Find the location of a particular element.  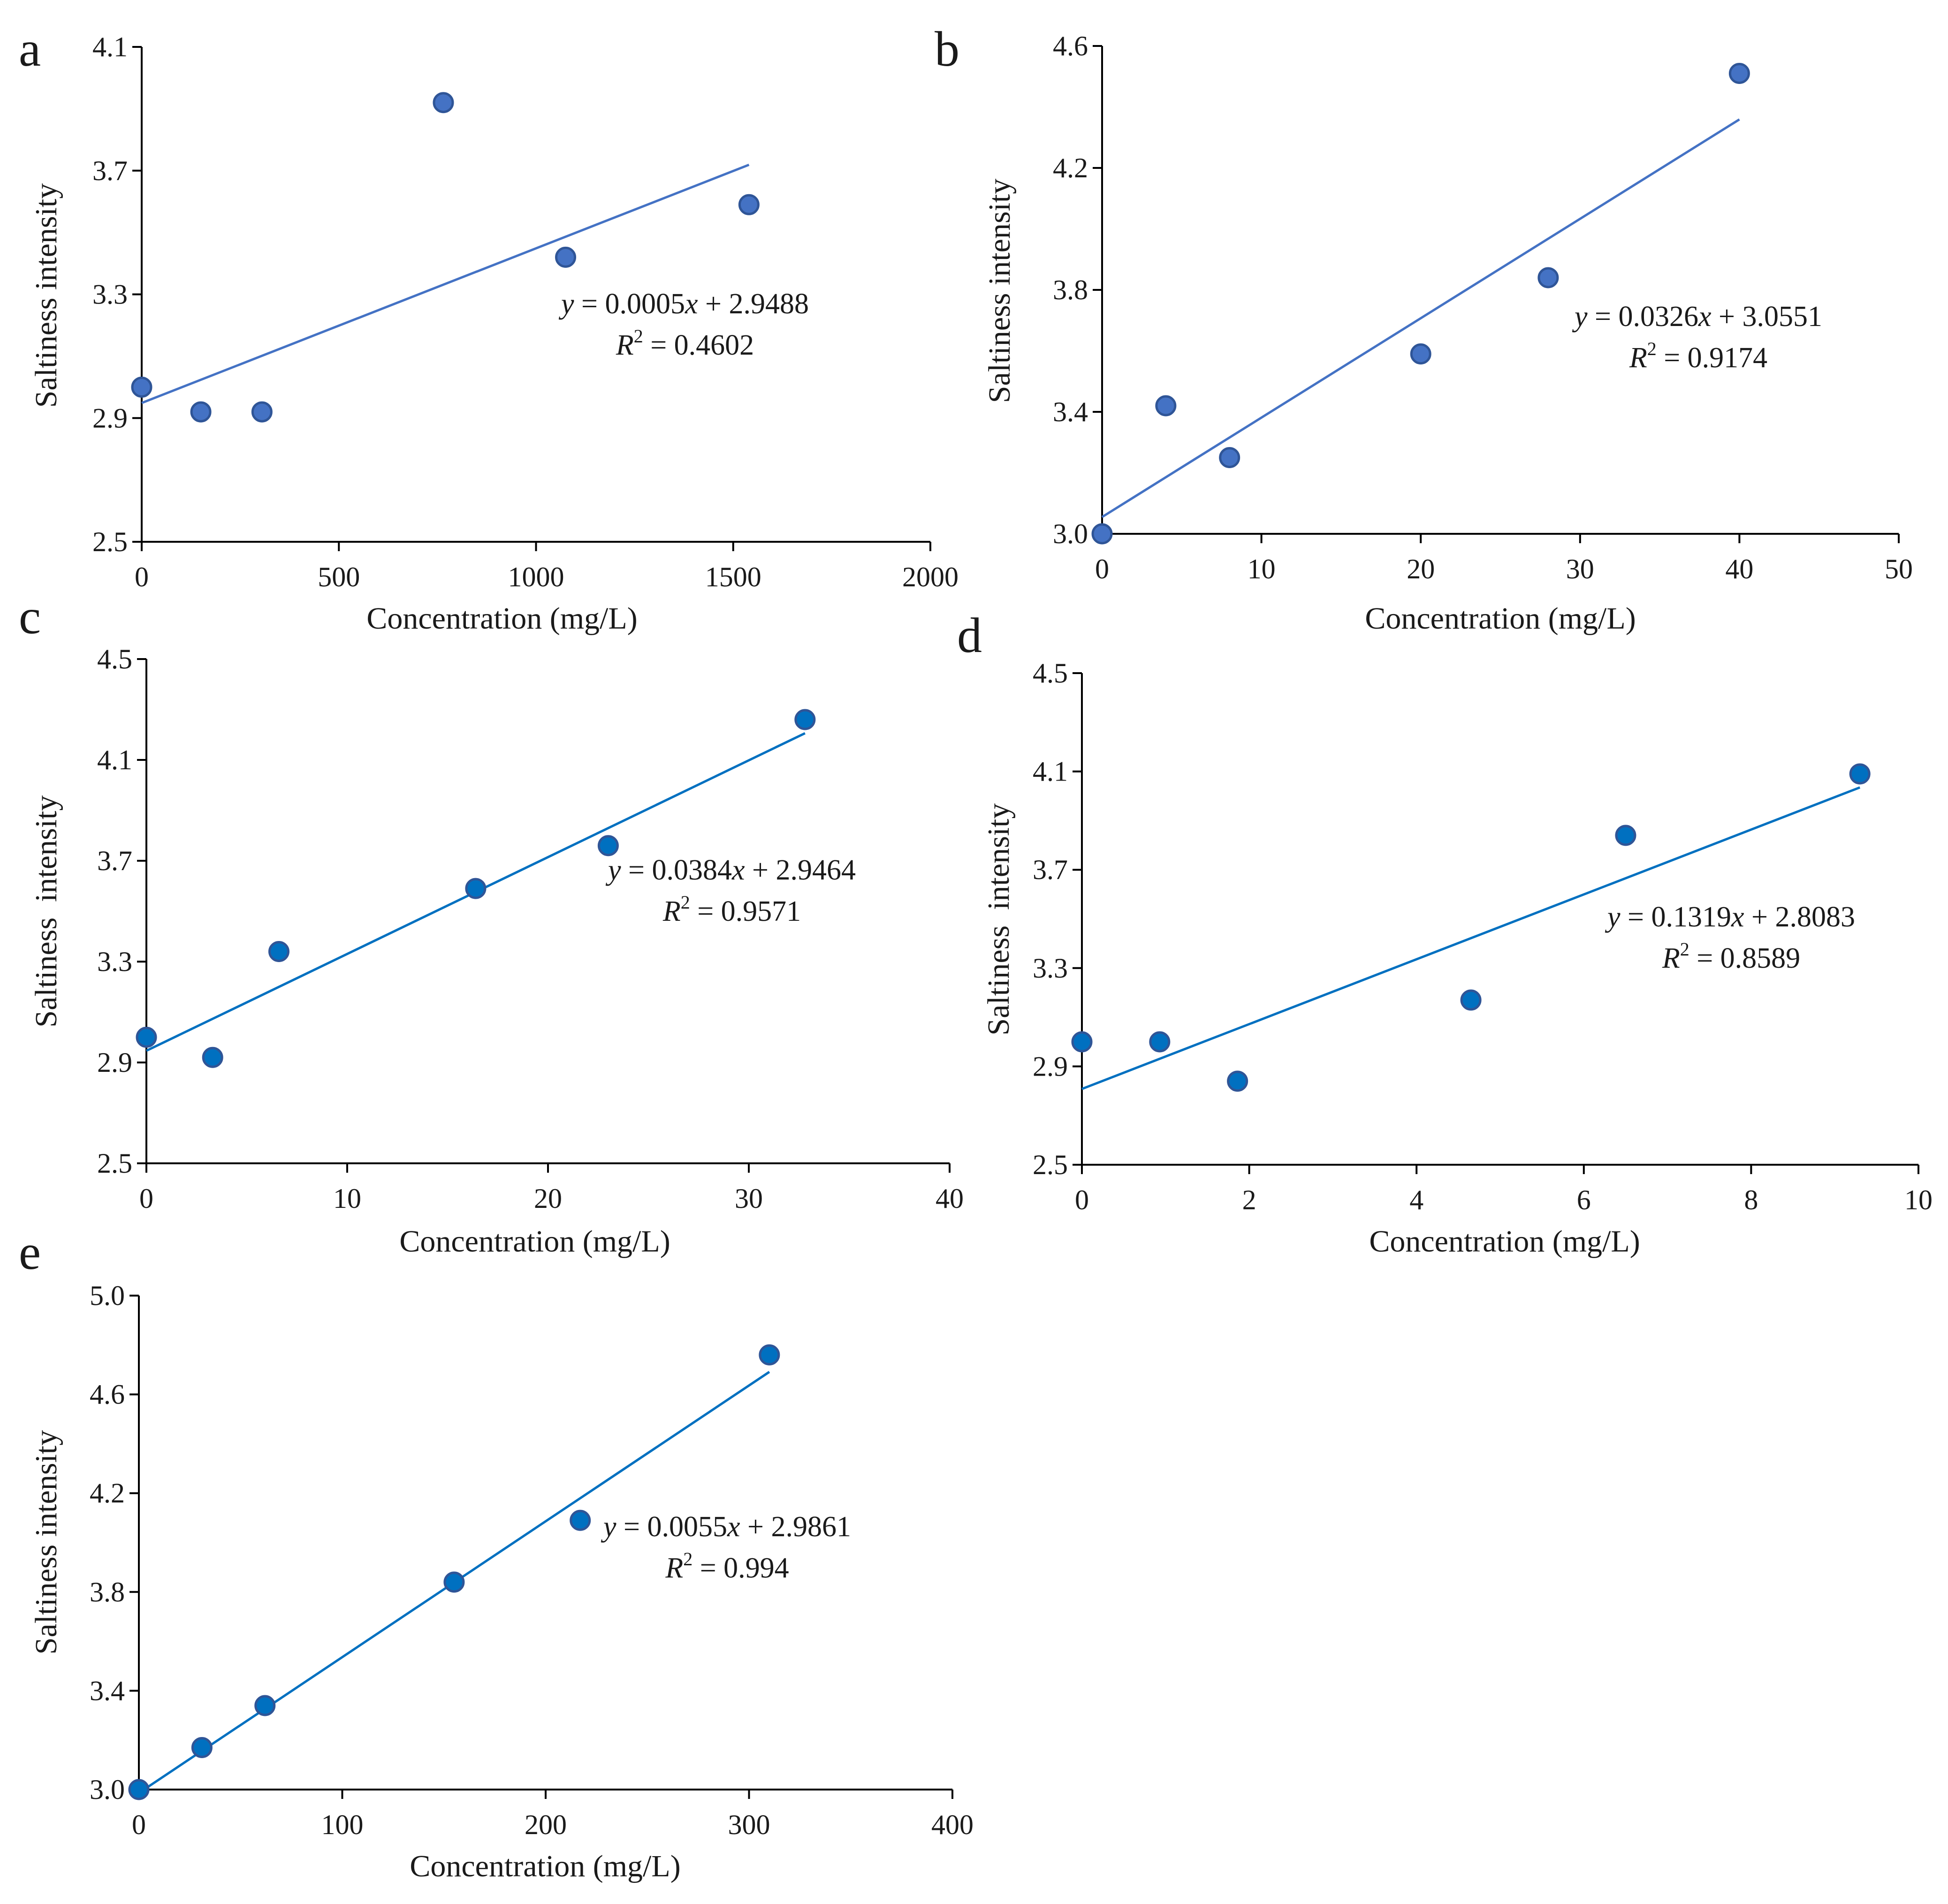

x-tick-label: 500 is located at coordinates (339, 576).